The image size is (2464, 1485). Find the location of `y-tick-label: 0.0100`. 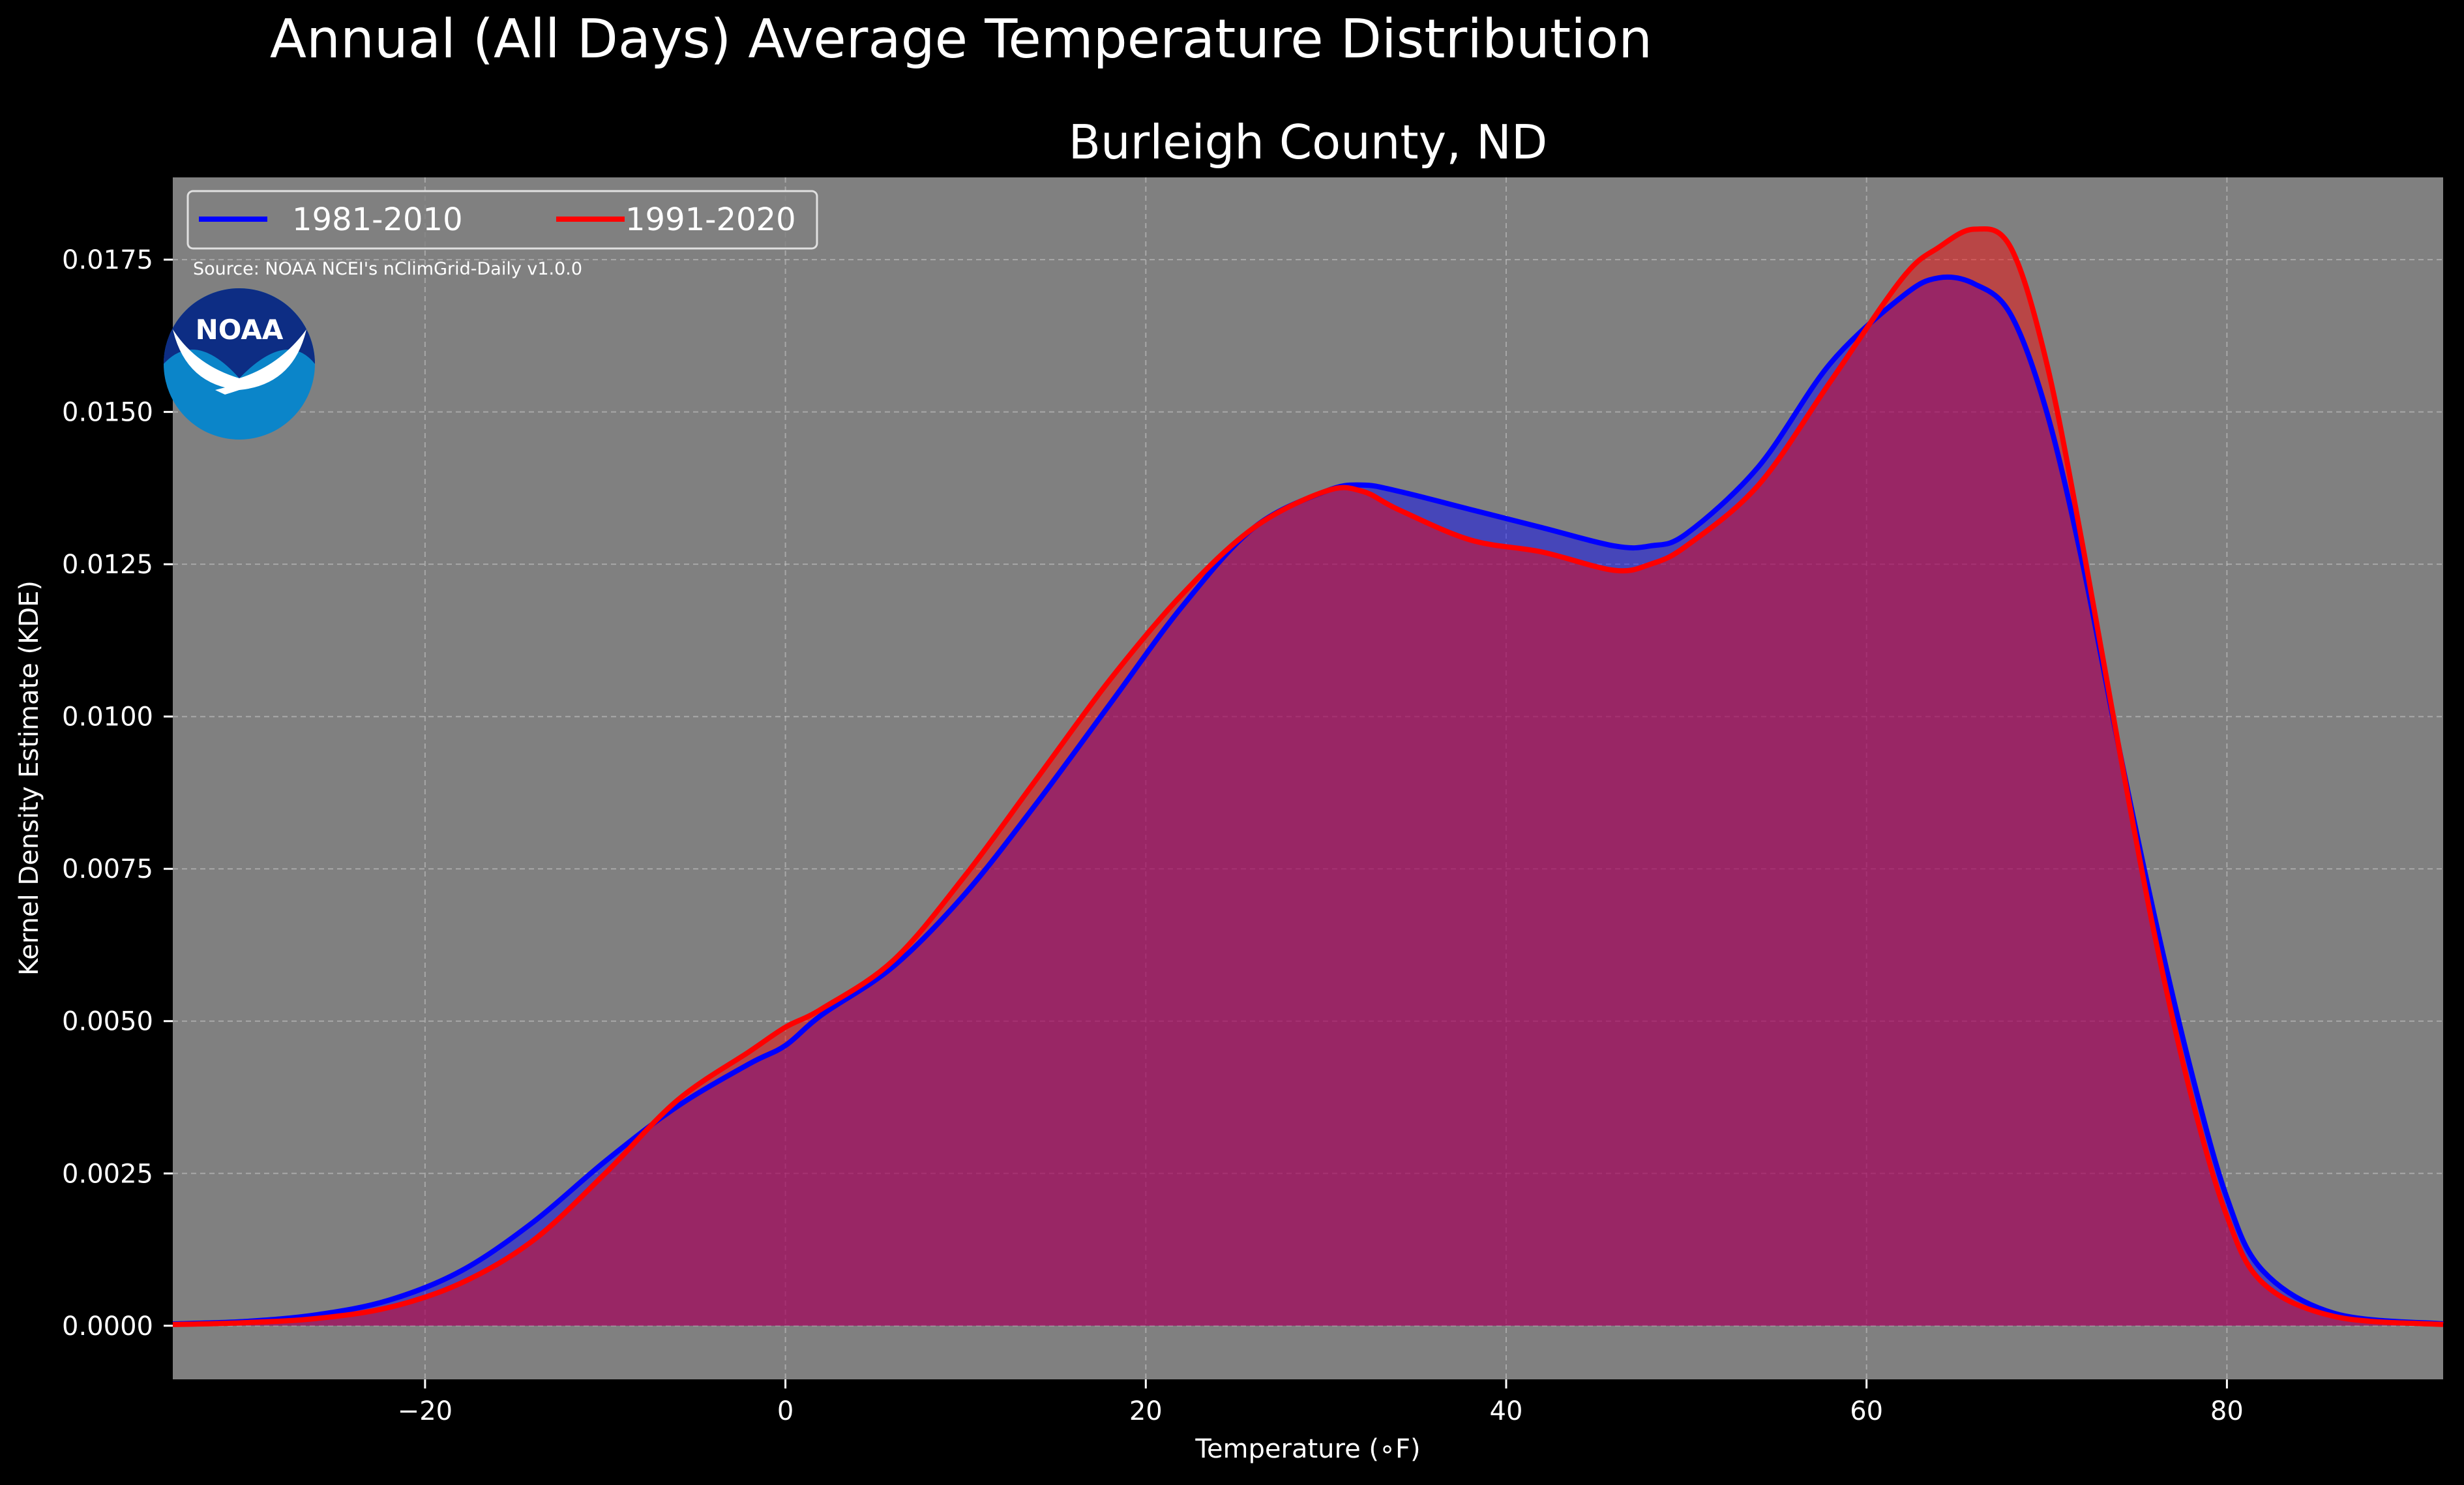

y-tick-label: 0.0100 is located at coordinates (107, 717).